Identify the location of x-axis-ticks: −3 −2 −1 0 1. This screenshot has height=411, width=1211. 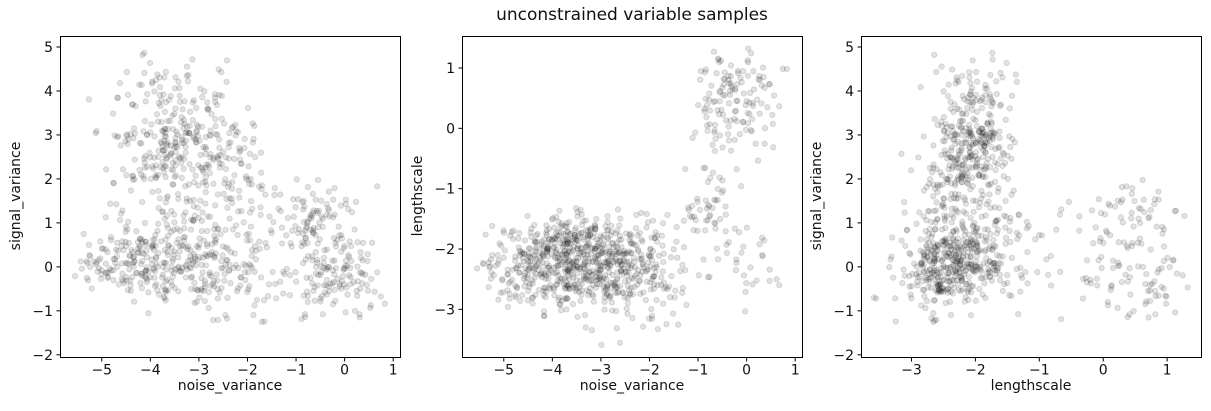
(1036, 368).